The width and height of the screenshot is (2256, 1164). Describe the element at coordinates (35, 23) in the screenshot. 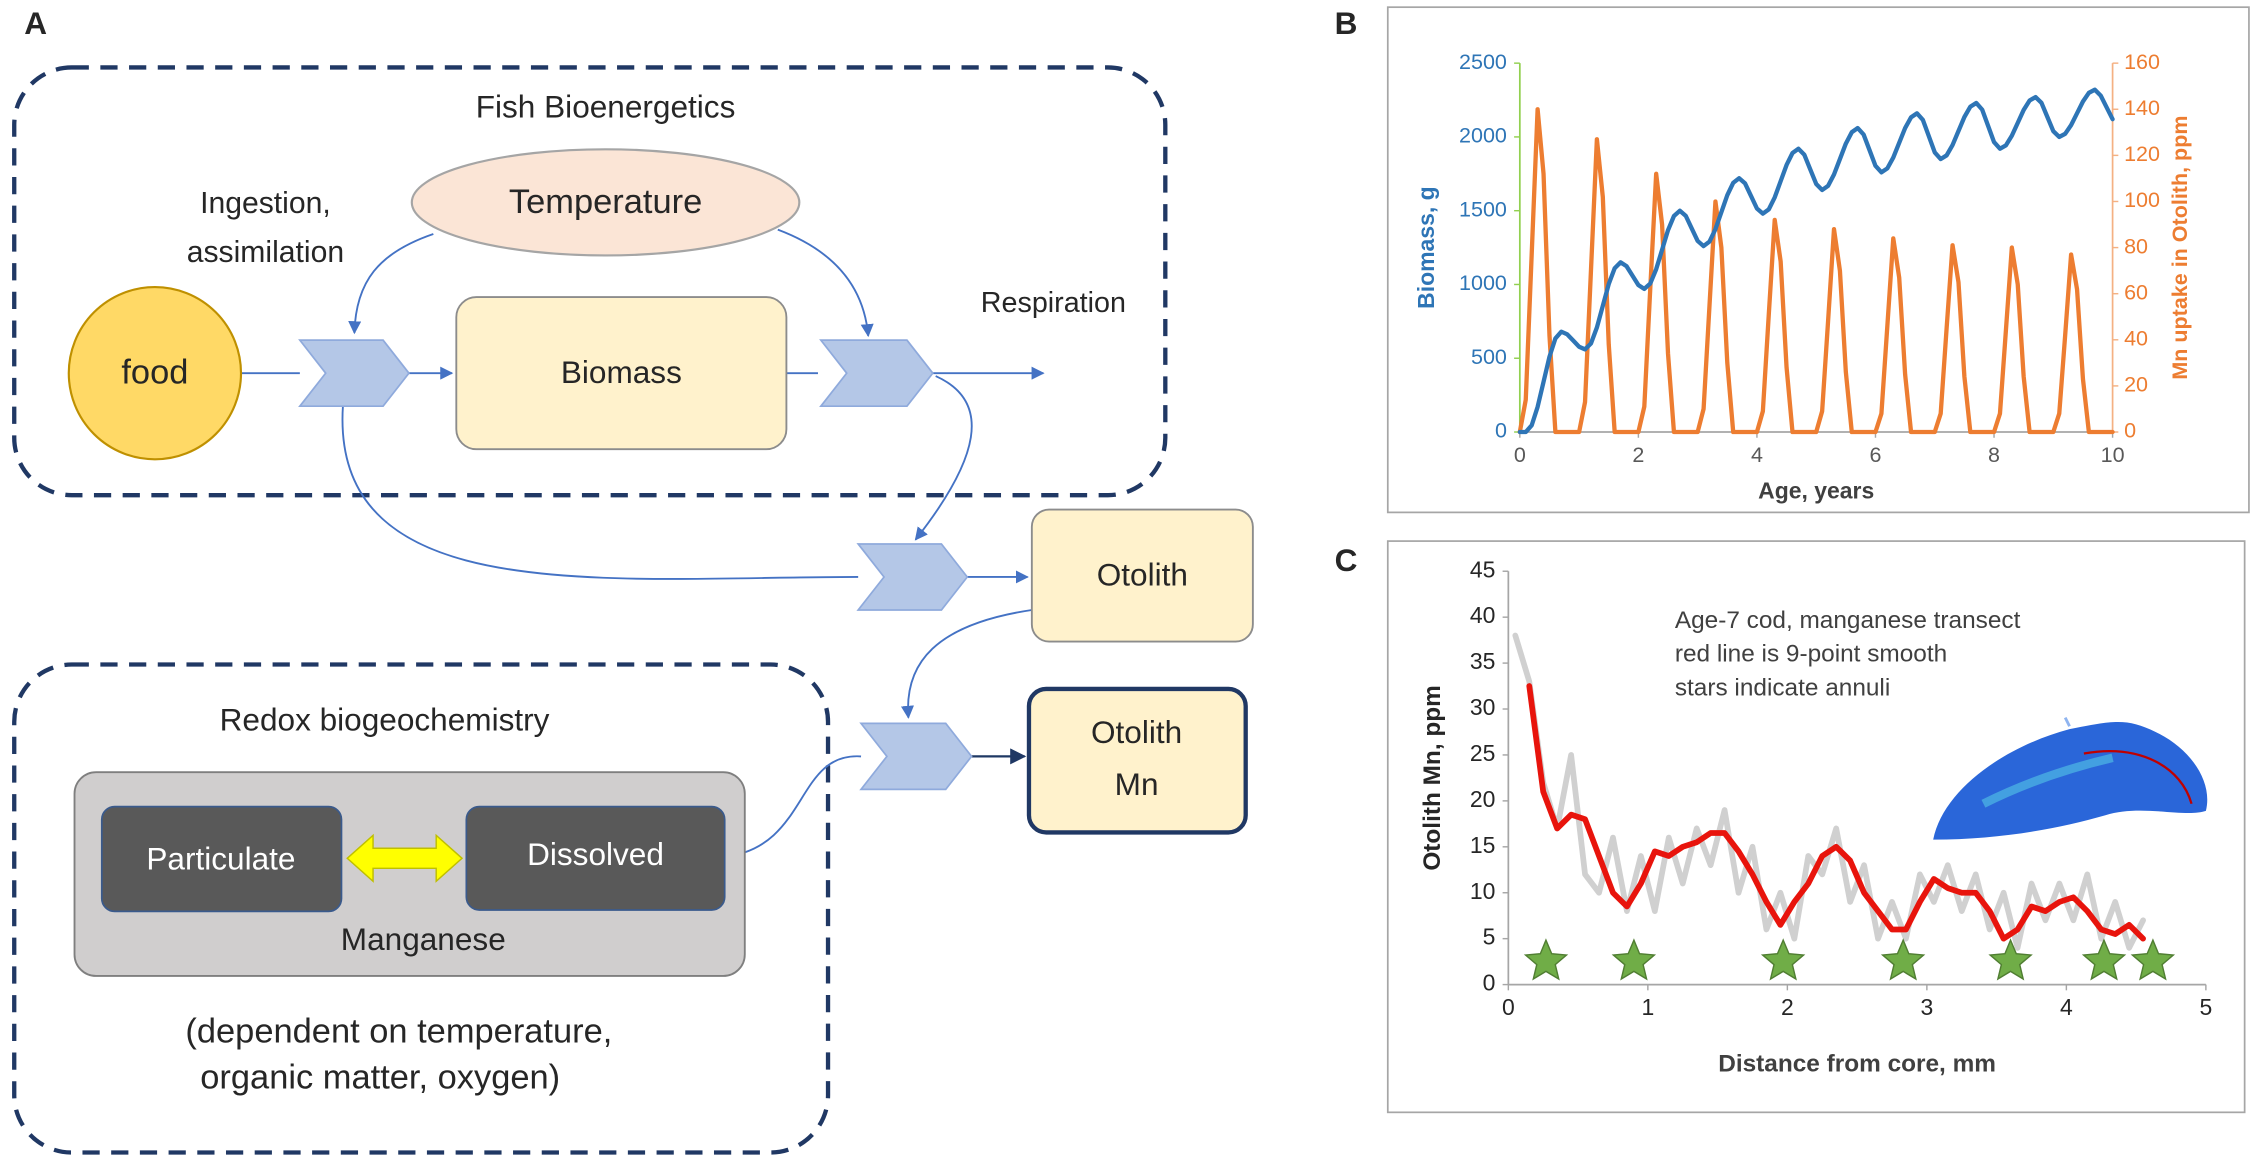

I see `panel-label: A` at that location.